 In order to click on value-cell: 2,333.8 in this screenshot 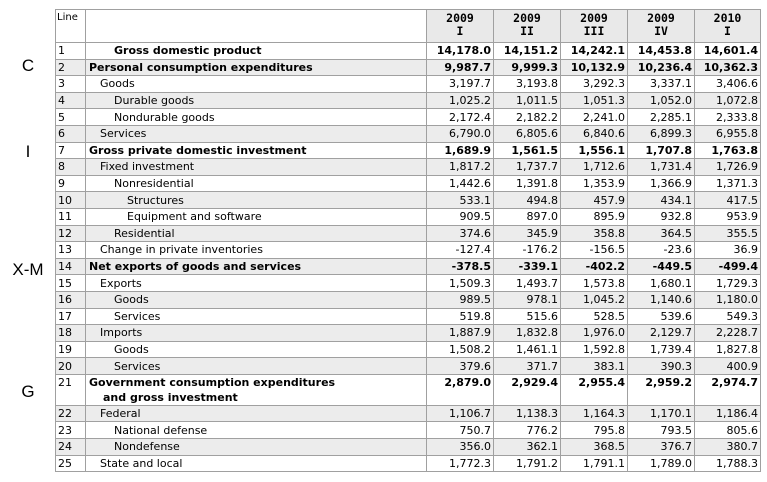, I will do `click(727, 117)`.